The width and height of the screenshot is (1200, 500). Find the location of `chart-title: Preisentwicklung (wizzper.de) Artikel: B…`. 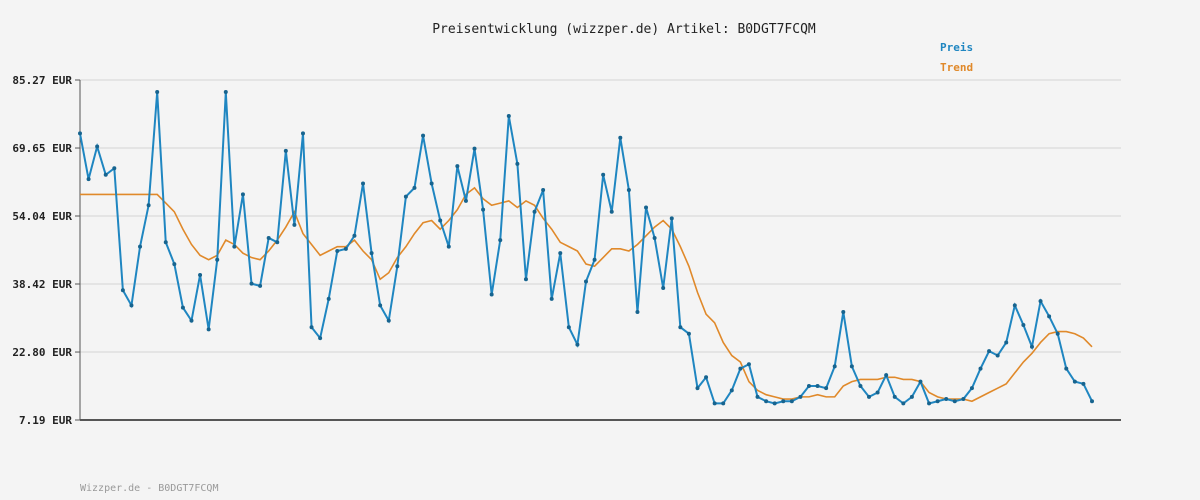

chart-title: Preisentwicklung (wizzper.de) Artikel: B… is located at coordinates (624, 29).